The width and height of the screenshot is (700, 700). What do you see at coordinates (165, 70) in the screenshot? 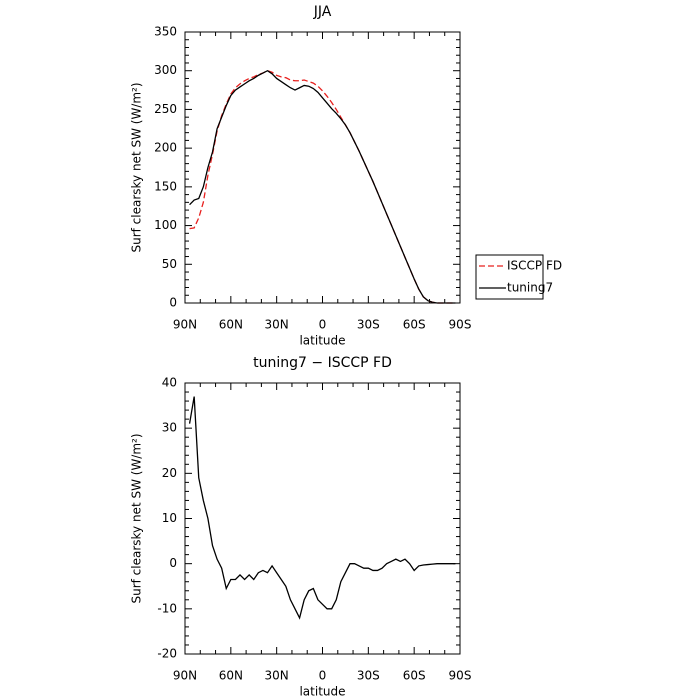
I see `y-tick-label: 300` at bounding box center [165, 70].